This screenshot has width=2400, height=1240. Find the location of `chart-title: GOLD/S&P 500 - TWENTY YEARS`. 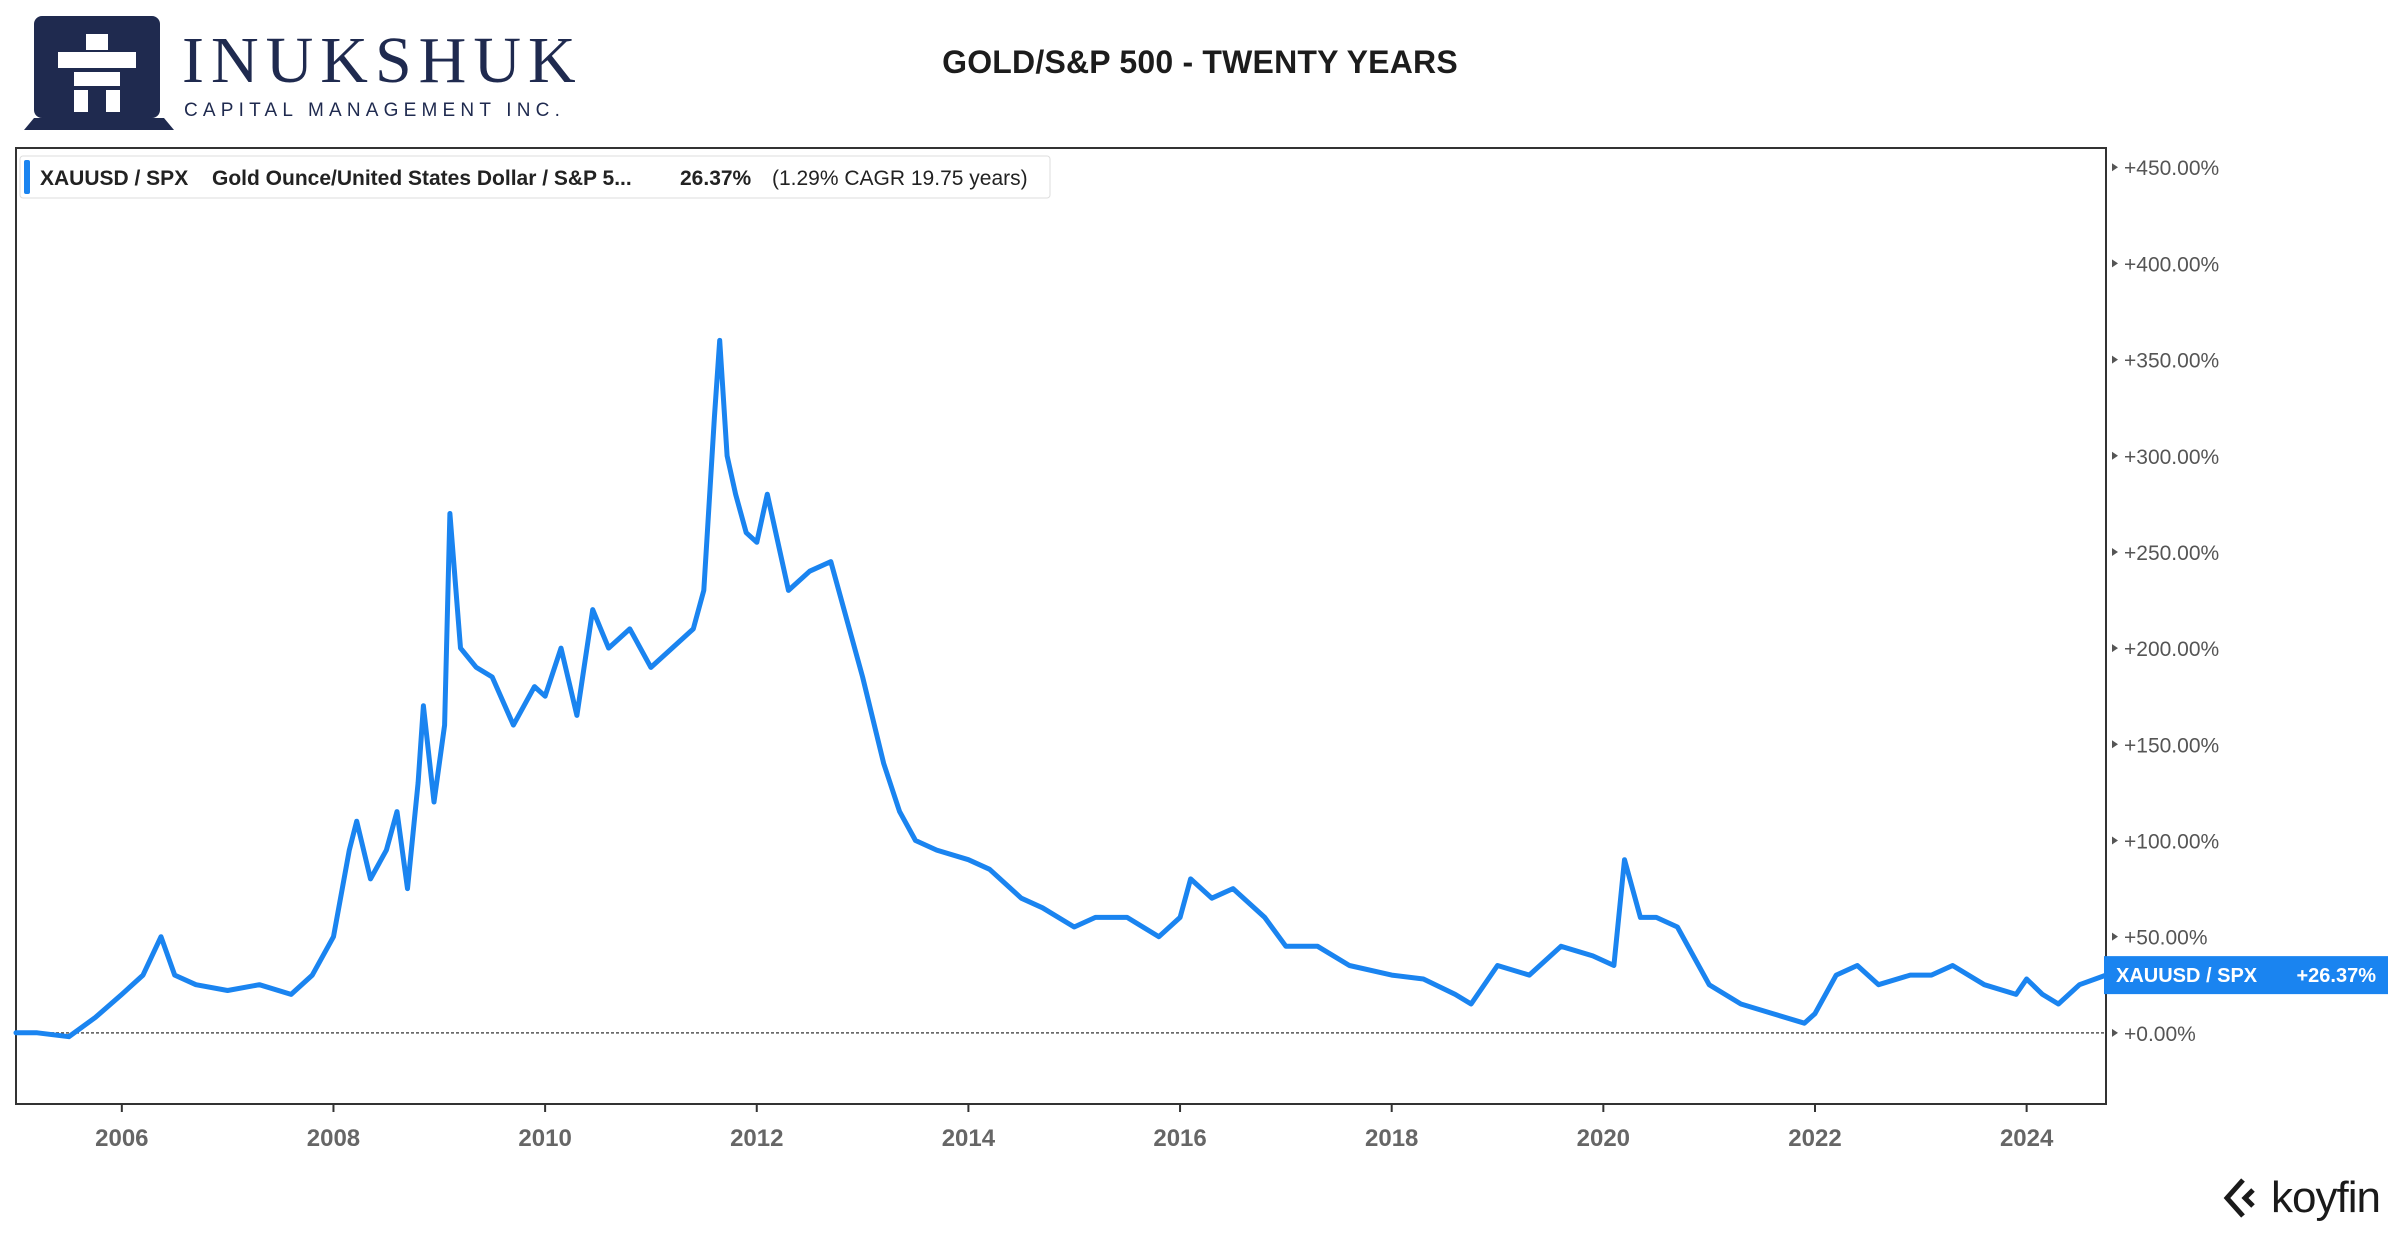

chart-title: GOLD/S&P 500 - TWENTY YEARS is located at coordinates (1200, 62).